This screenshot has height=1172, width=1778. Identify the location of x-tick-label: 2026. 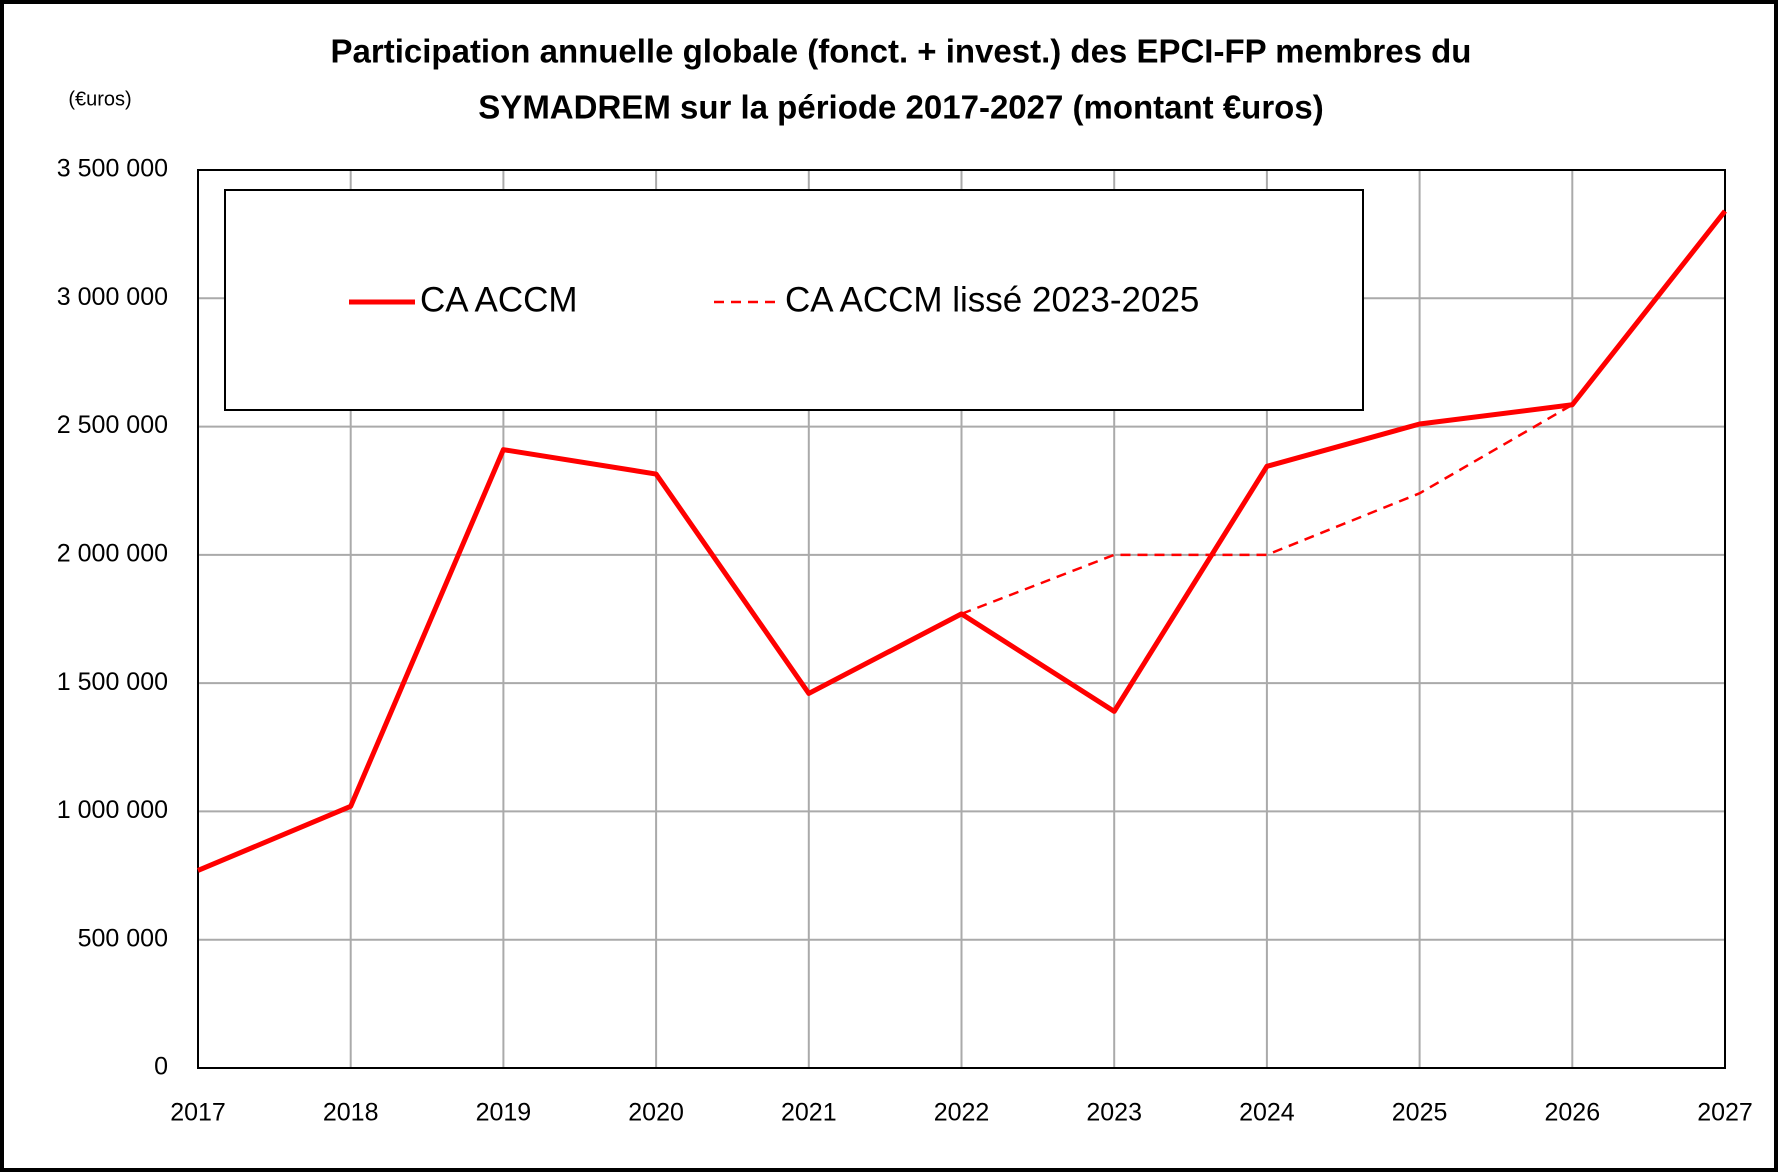
(1572, 1113).